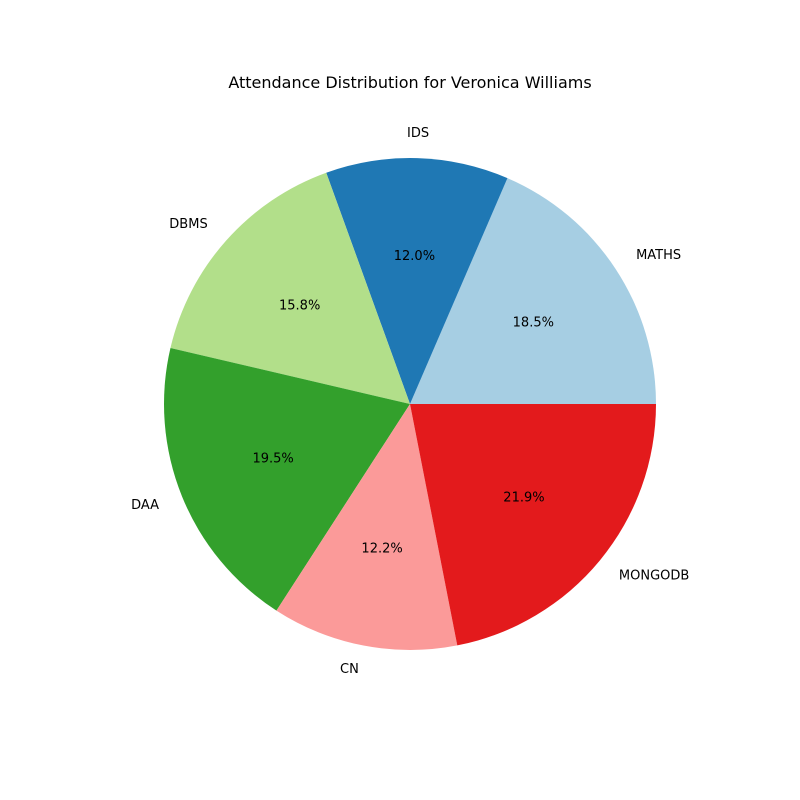  What do you see at coordinates (188, 224) in the screenshot?
I see `slice-label-dbms: DBMS` at bounding box center [188, 224].